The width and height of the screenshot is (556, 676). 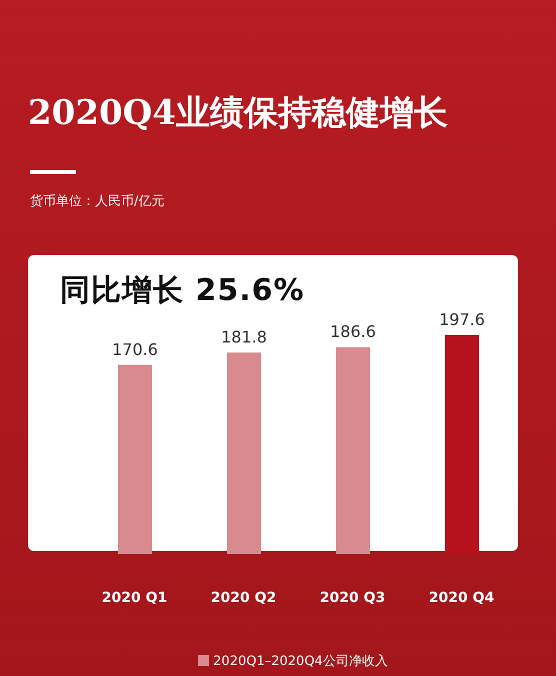 What do you see at coordinates (353, 332) in the screenshot?
I see `data-label: 186.6` at bounding box center [353, 332].